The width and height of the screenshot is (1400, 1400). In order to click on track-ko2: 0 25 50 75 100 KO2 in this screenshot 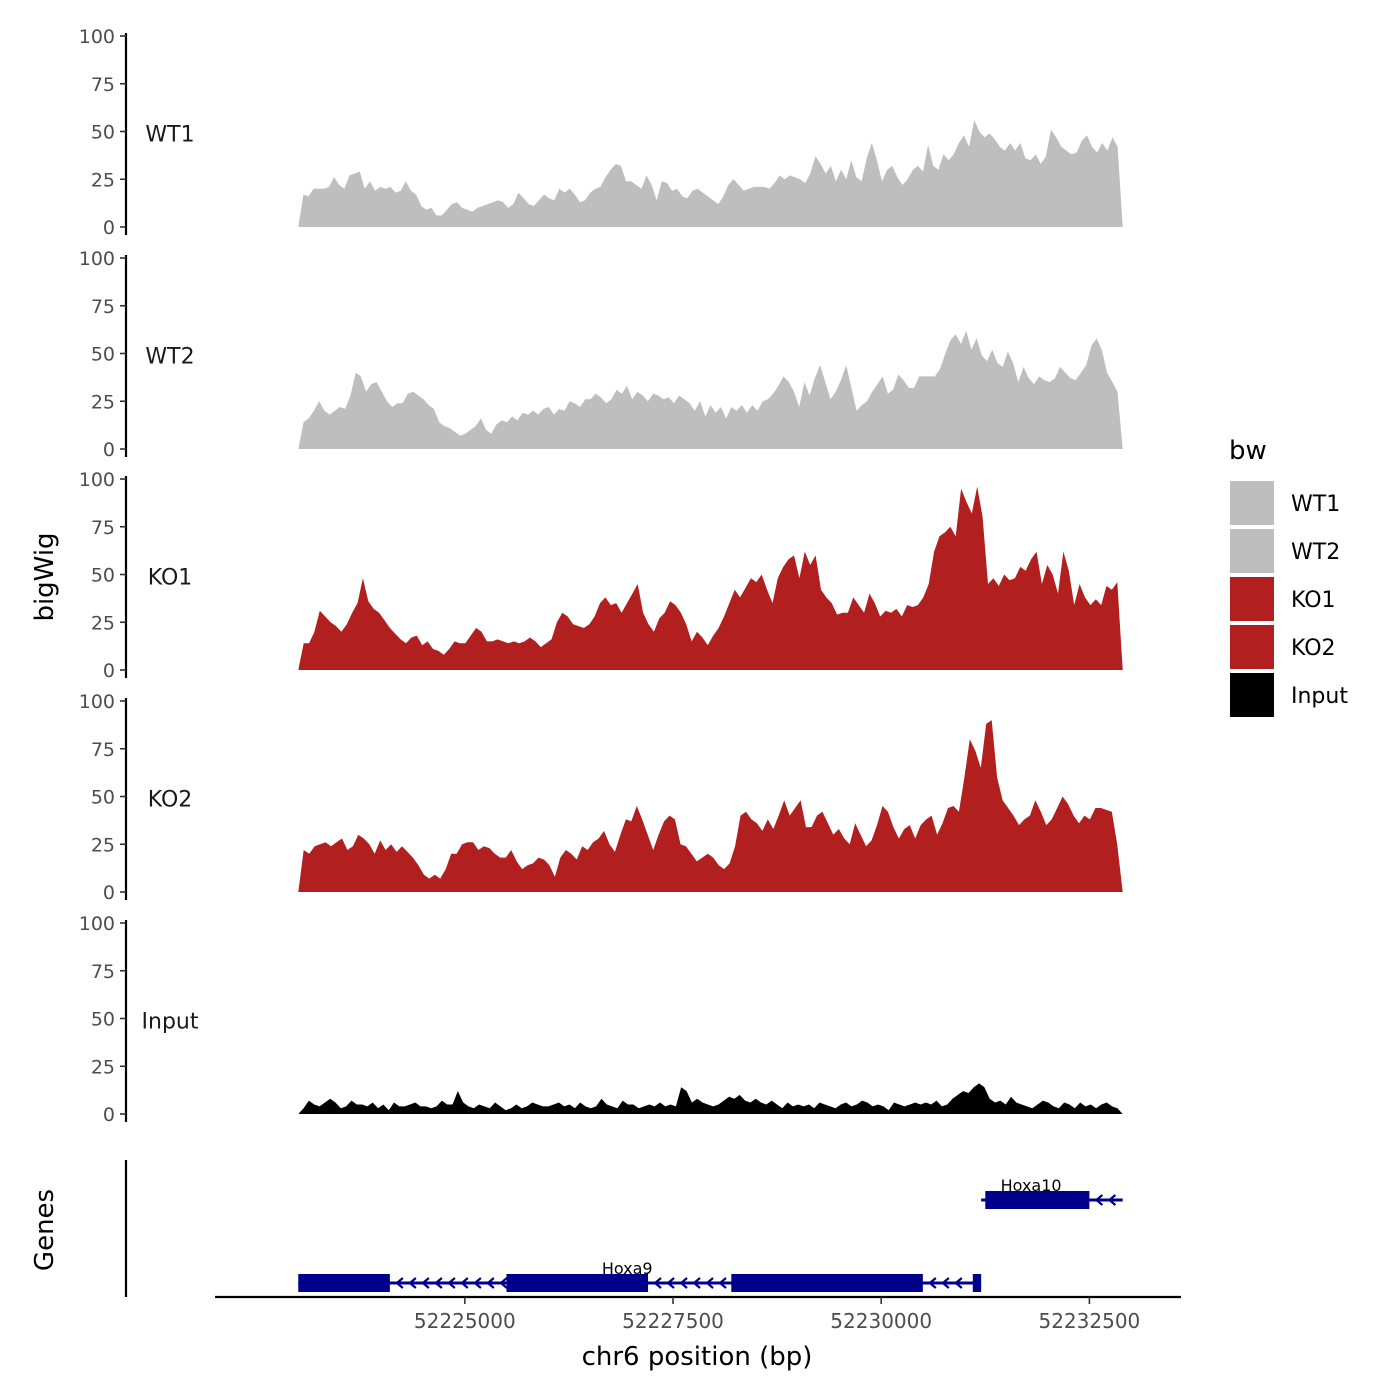, I will do `click(601, 797)`.